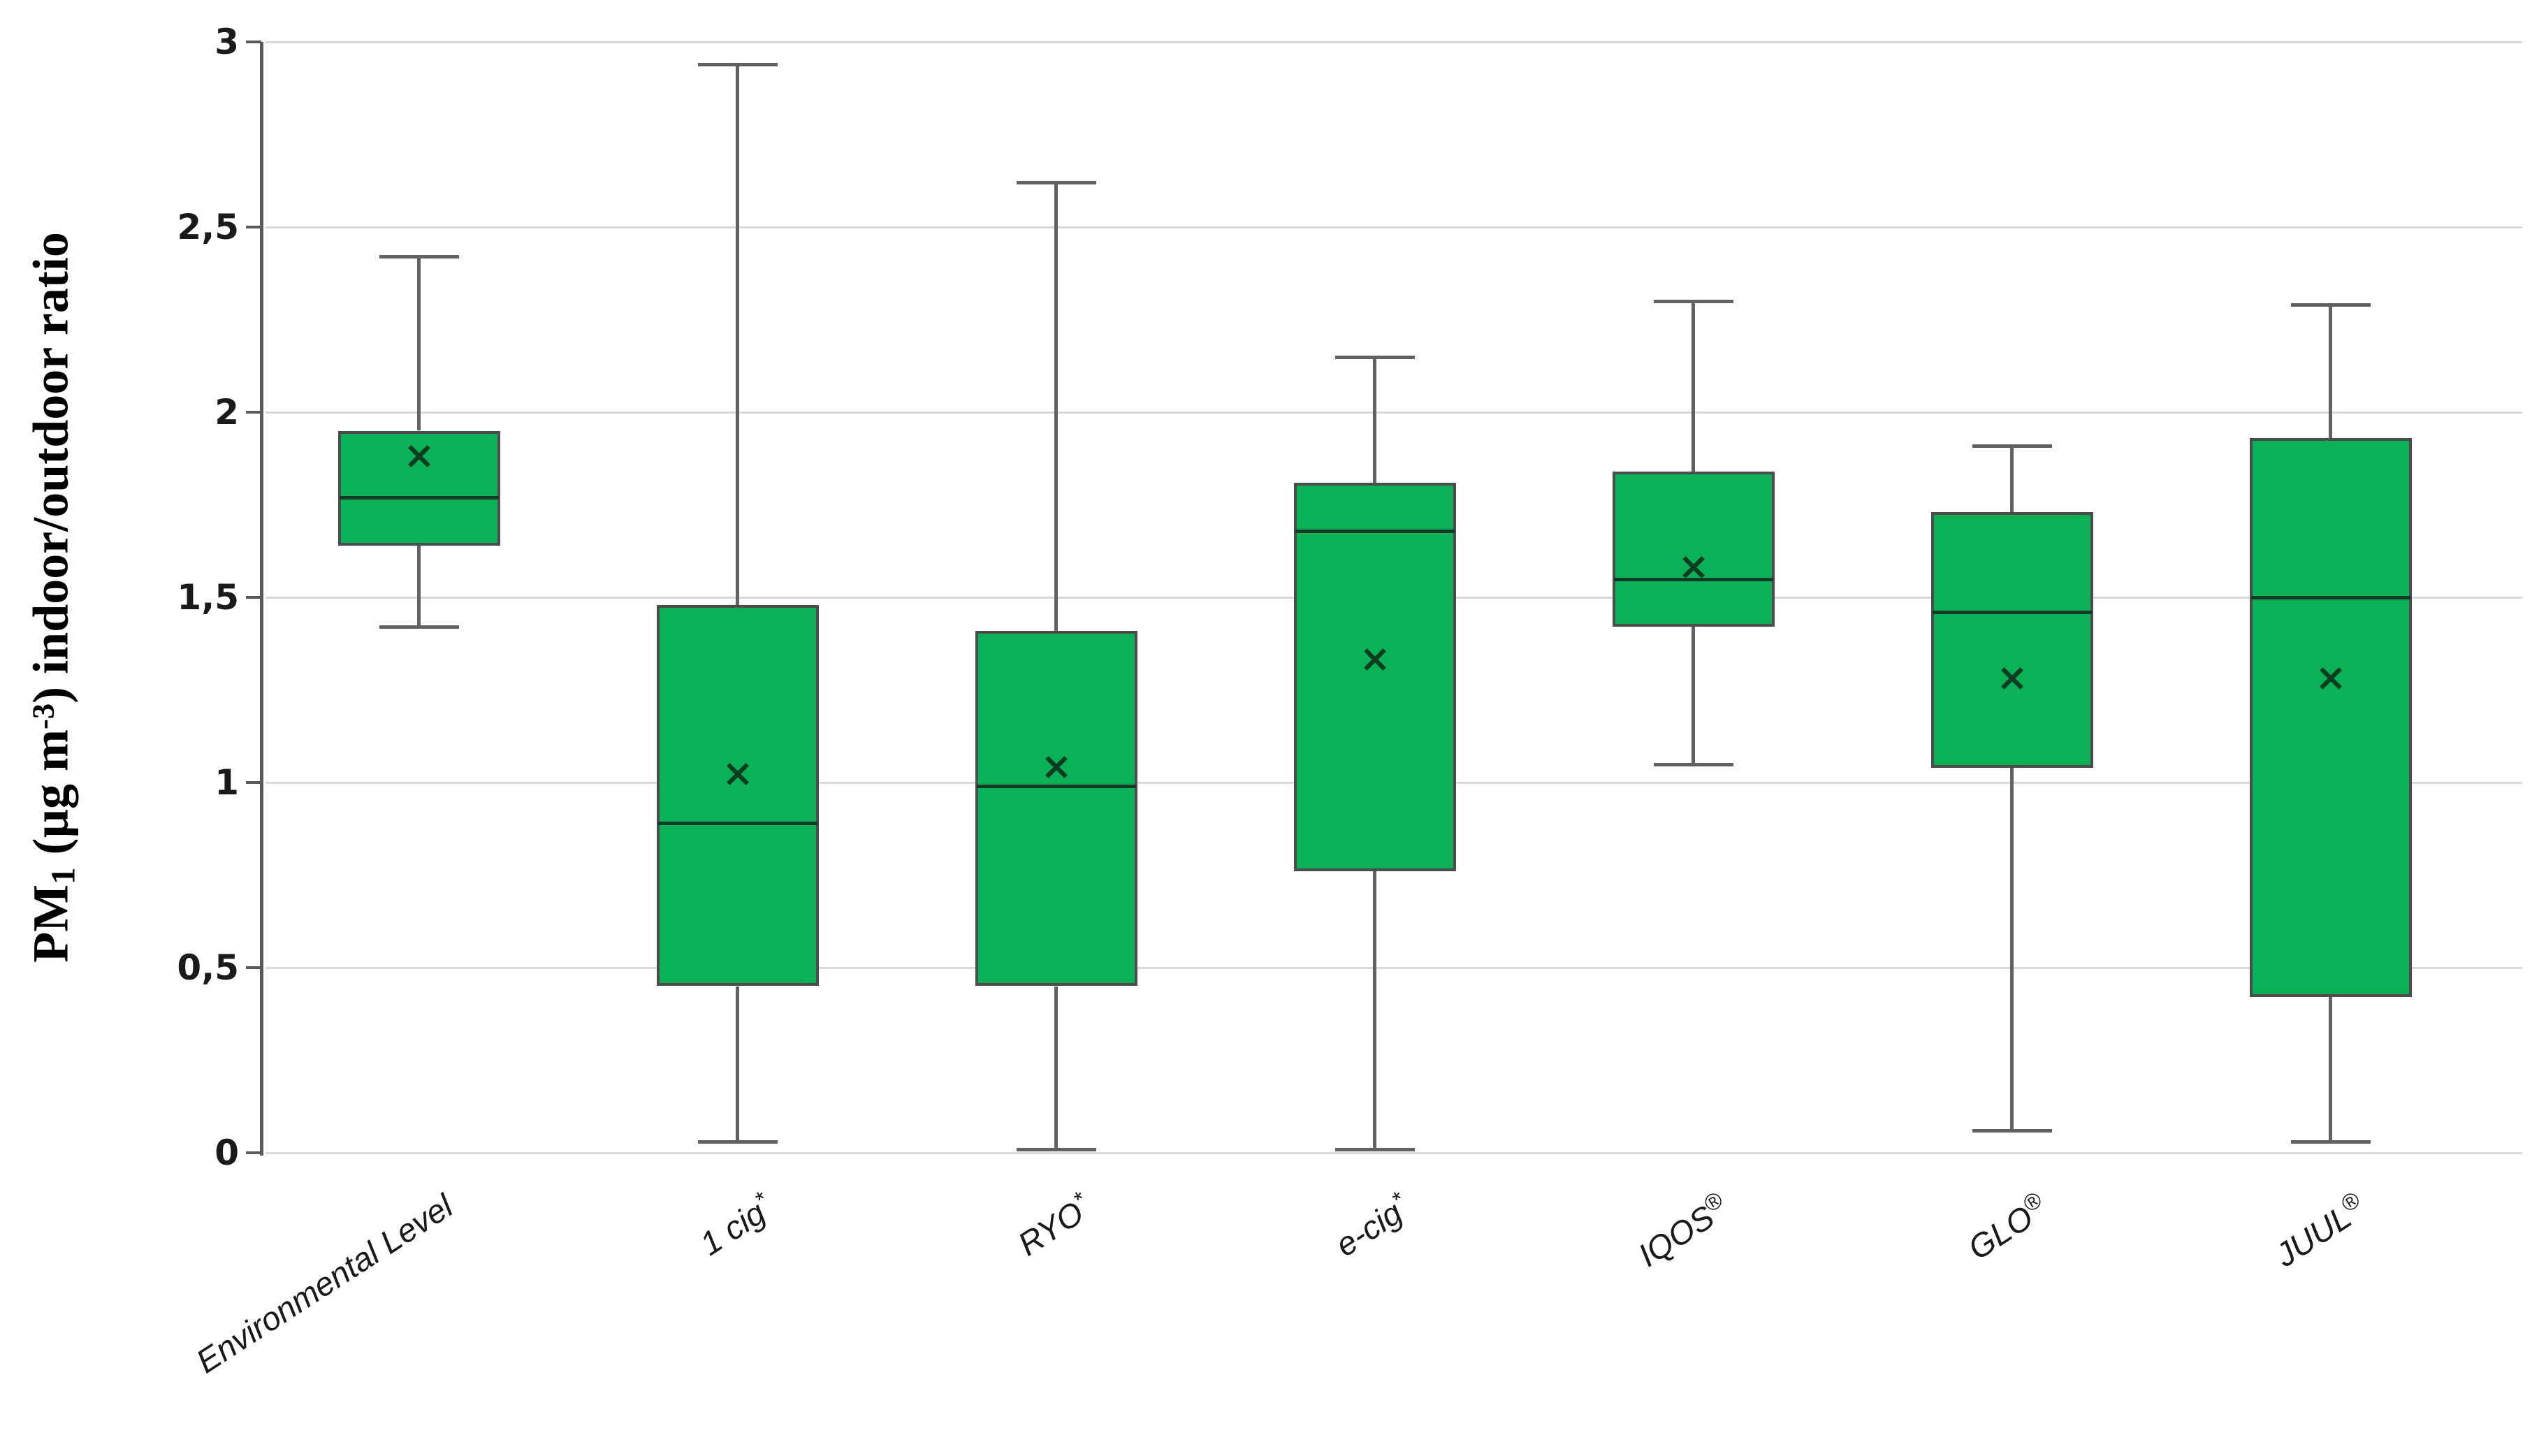 The height and width of the screenshot is (1456, 2546). I want to click on x-axis-category-label: RYO*, so click(1054, 1224).